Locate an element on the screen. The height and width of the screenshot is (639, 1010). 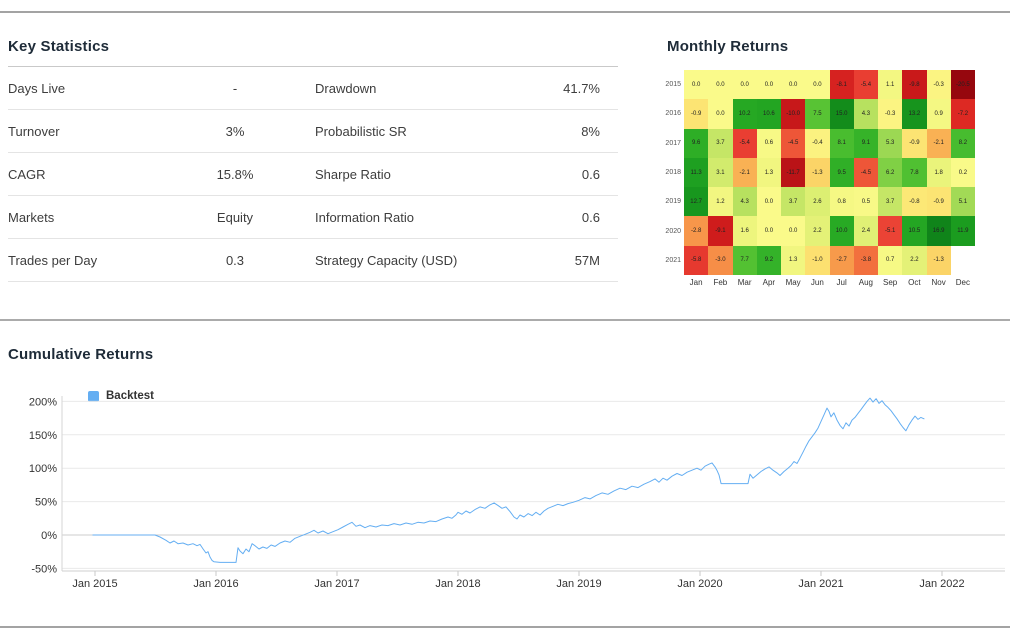
heatmap-cell: 0.6 is located at coordinates (768, 143).